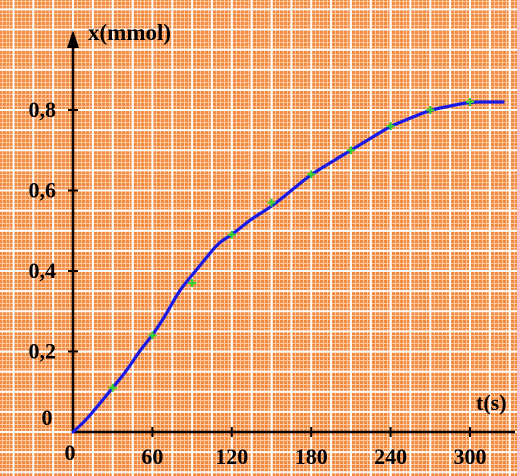 The height and width of the screenshot is (476, 517). What do you see at coordinates (43, 270) in the screenshot?
I see `y-tick-label-0,4: 0,4` at bounding box center [43, 270].